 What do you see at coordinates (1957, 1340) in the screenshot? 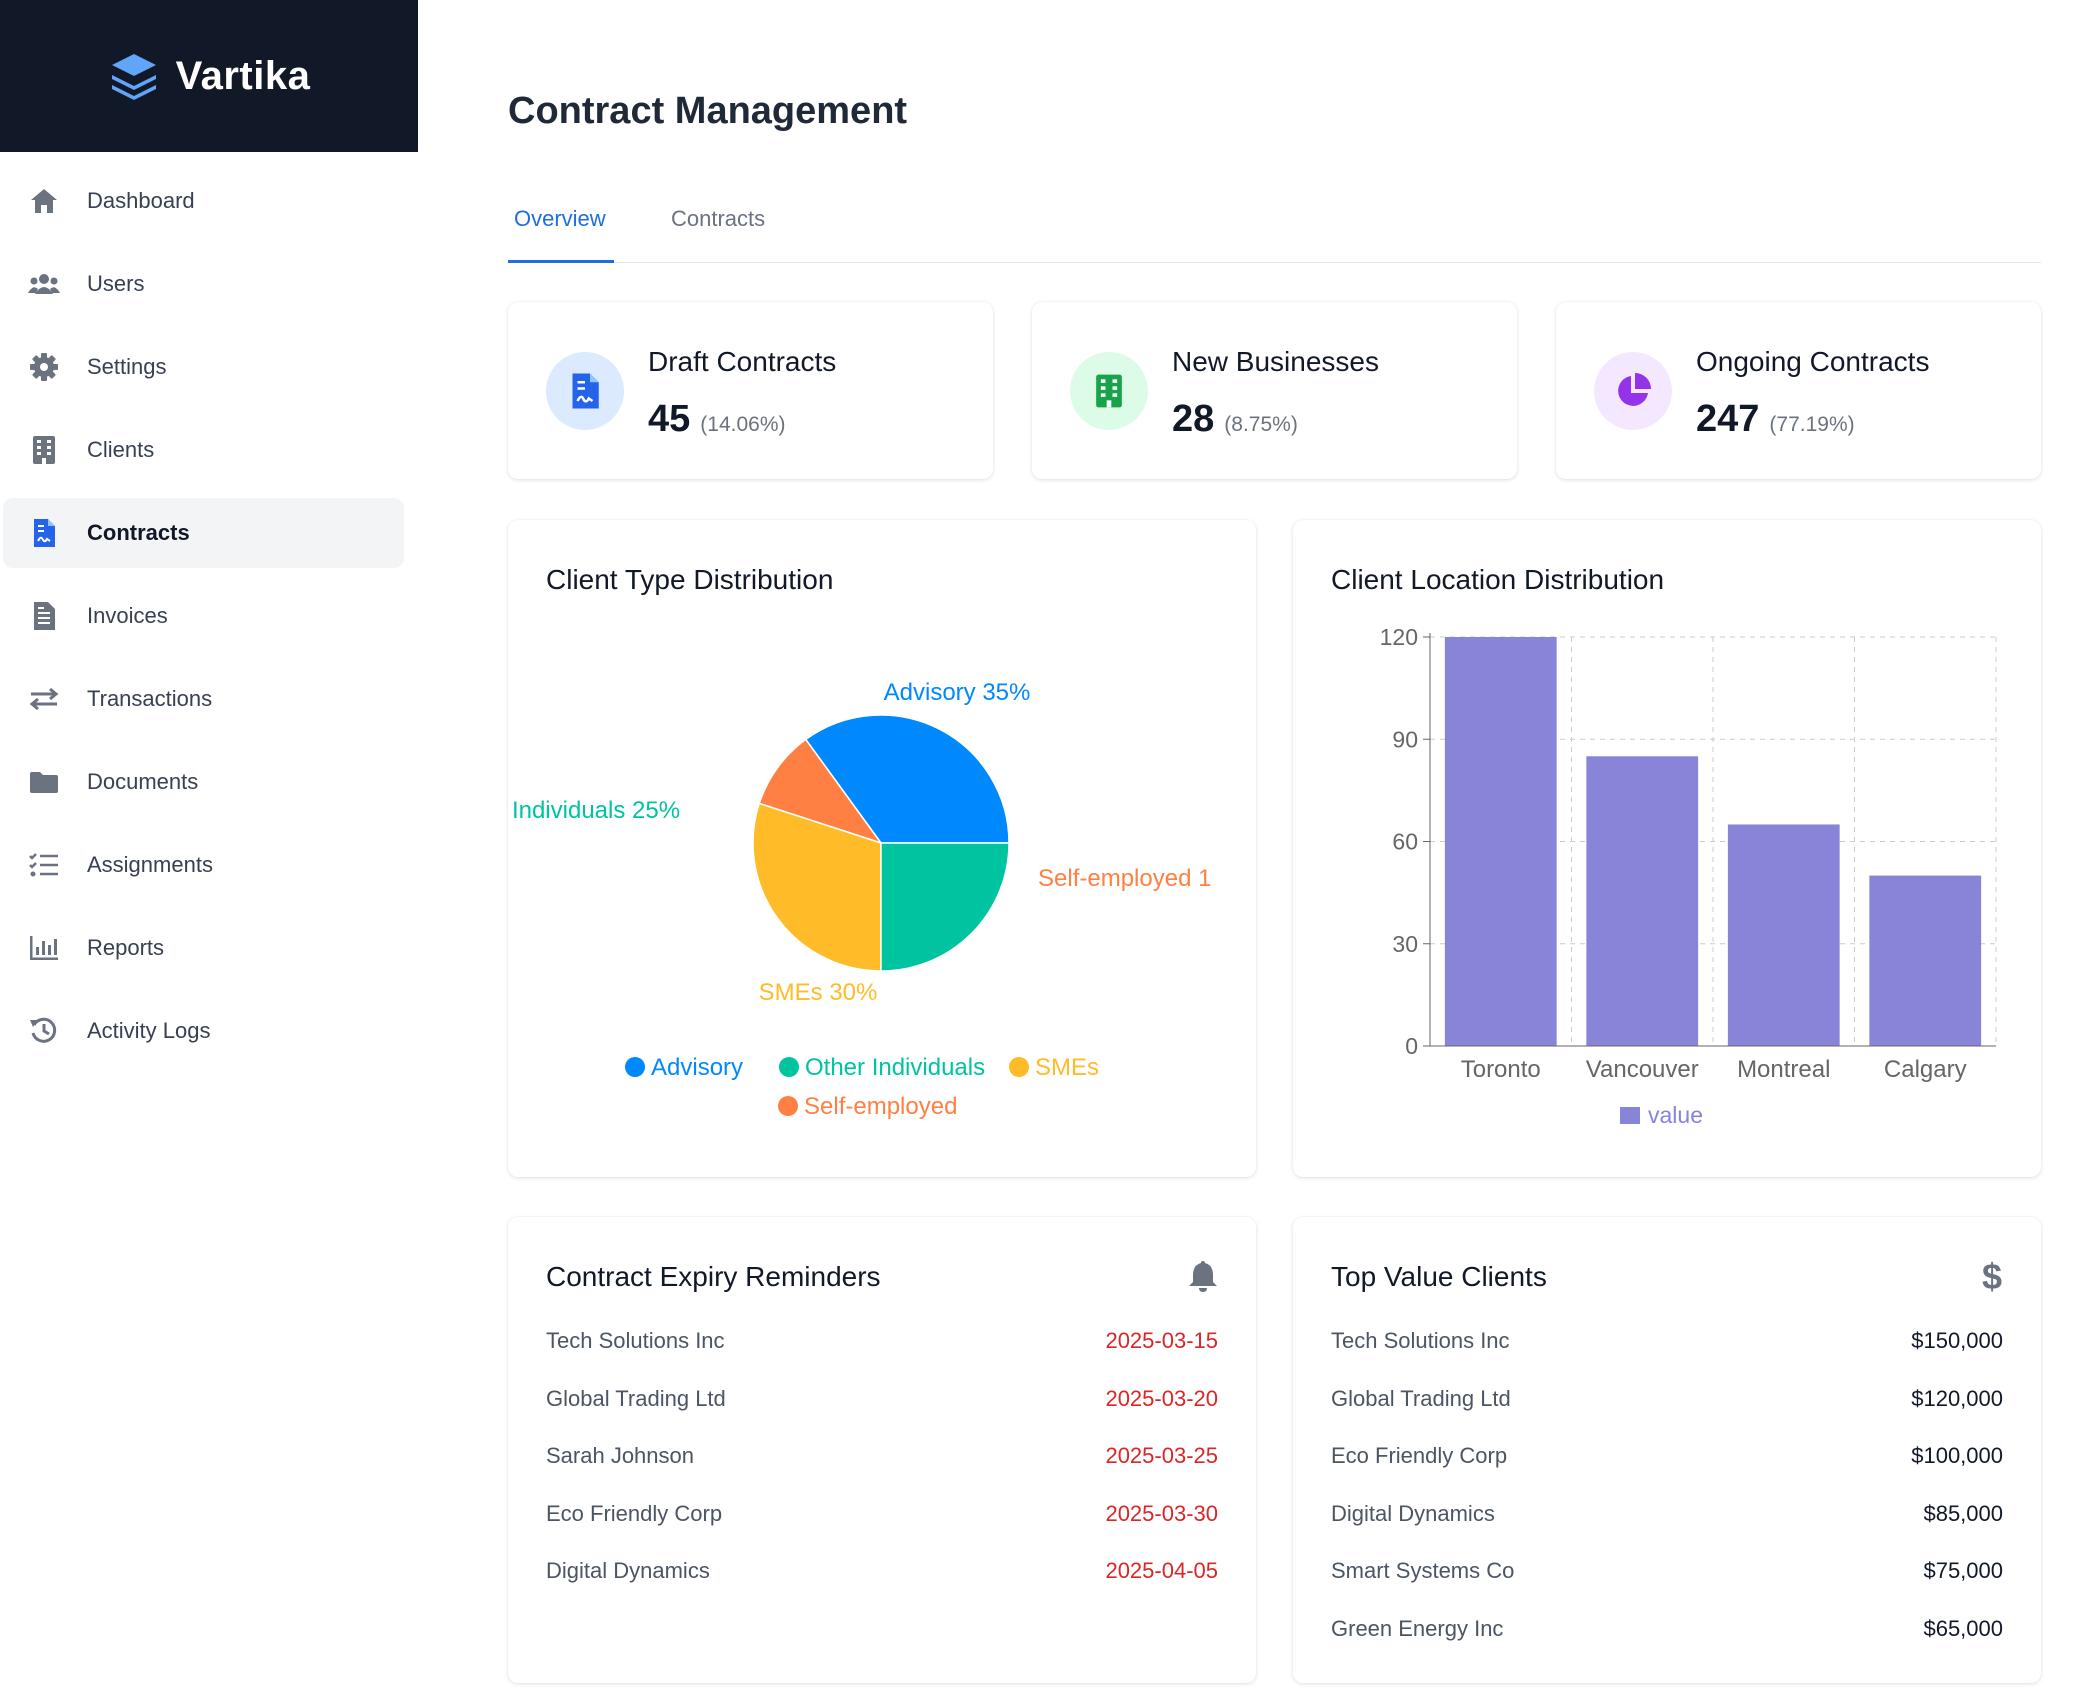
I see `client-value: $150,000` at bounding box center [1957, 1340].